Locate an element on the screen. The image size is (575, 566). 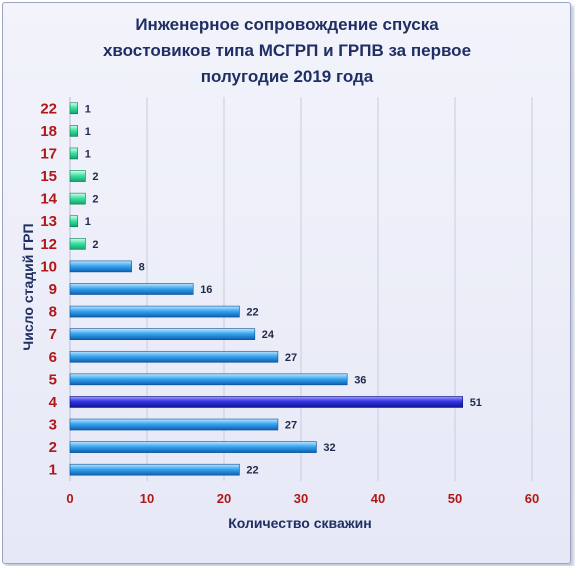
category-tick-label: 12 is located at coordinates (48, 244).